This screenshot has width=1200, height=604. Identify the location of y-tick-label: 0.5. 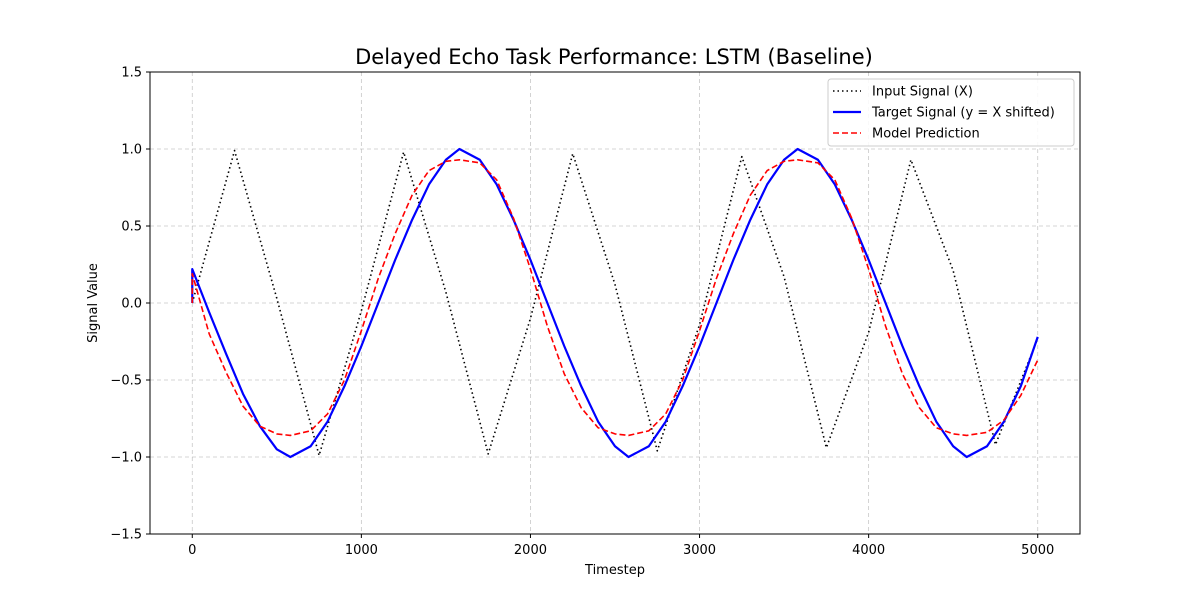
(131, 227).